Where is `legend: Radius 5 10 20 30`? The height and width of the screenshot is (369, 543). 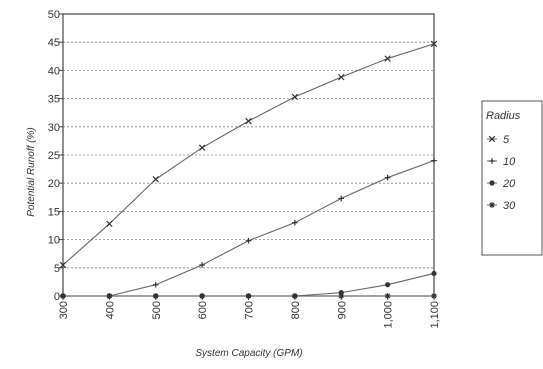 legend: Radius 5 10 20 30 is located at coordinates (512, 178).